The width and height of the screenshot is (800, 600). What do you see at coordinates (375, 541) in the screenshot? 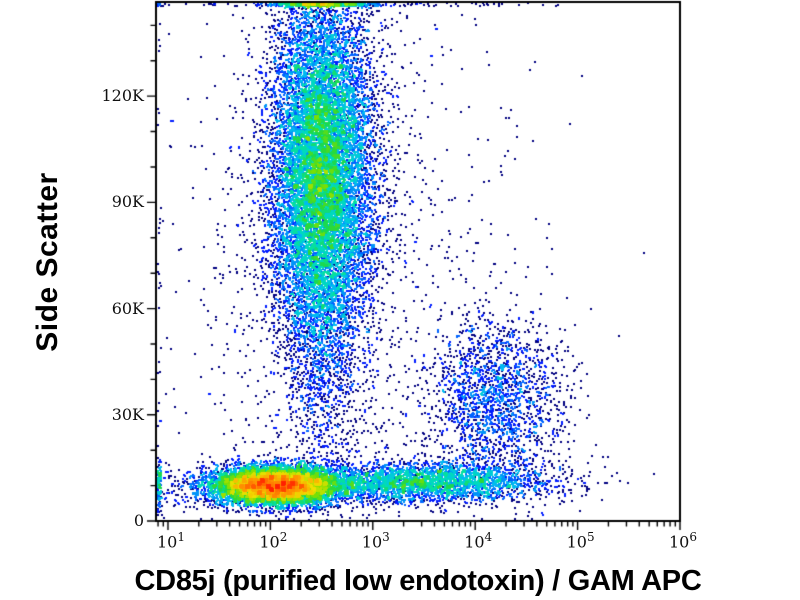
I see `x-tick-label-10e3: 10³` at bounding box center [375, 541].